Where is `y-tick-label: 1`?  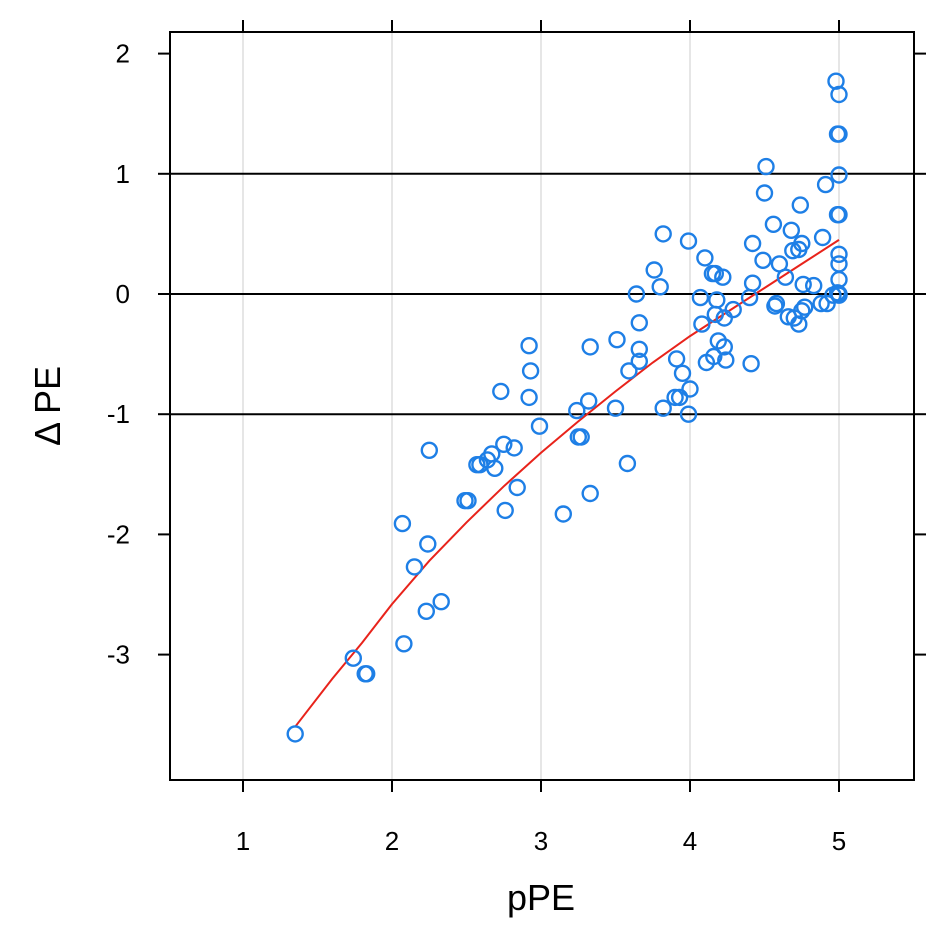 y-tick-label: 1 is located at coordinates (123, 174).